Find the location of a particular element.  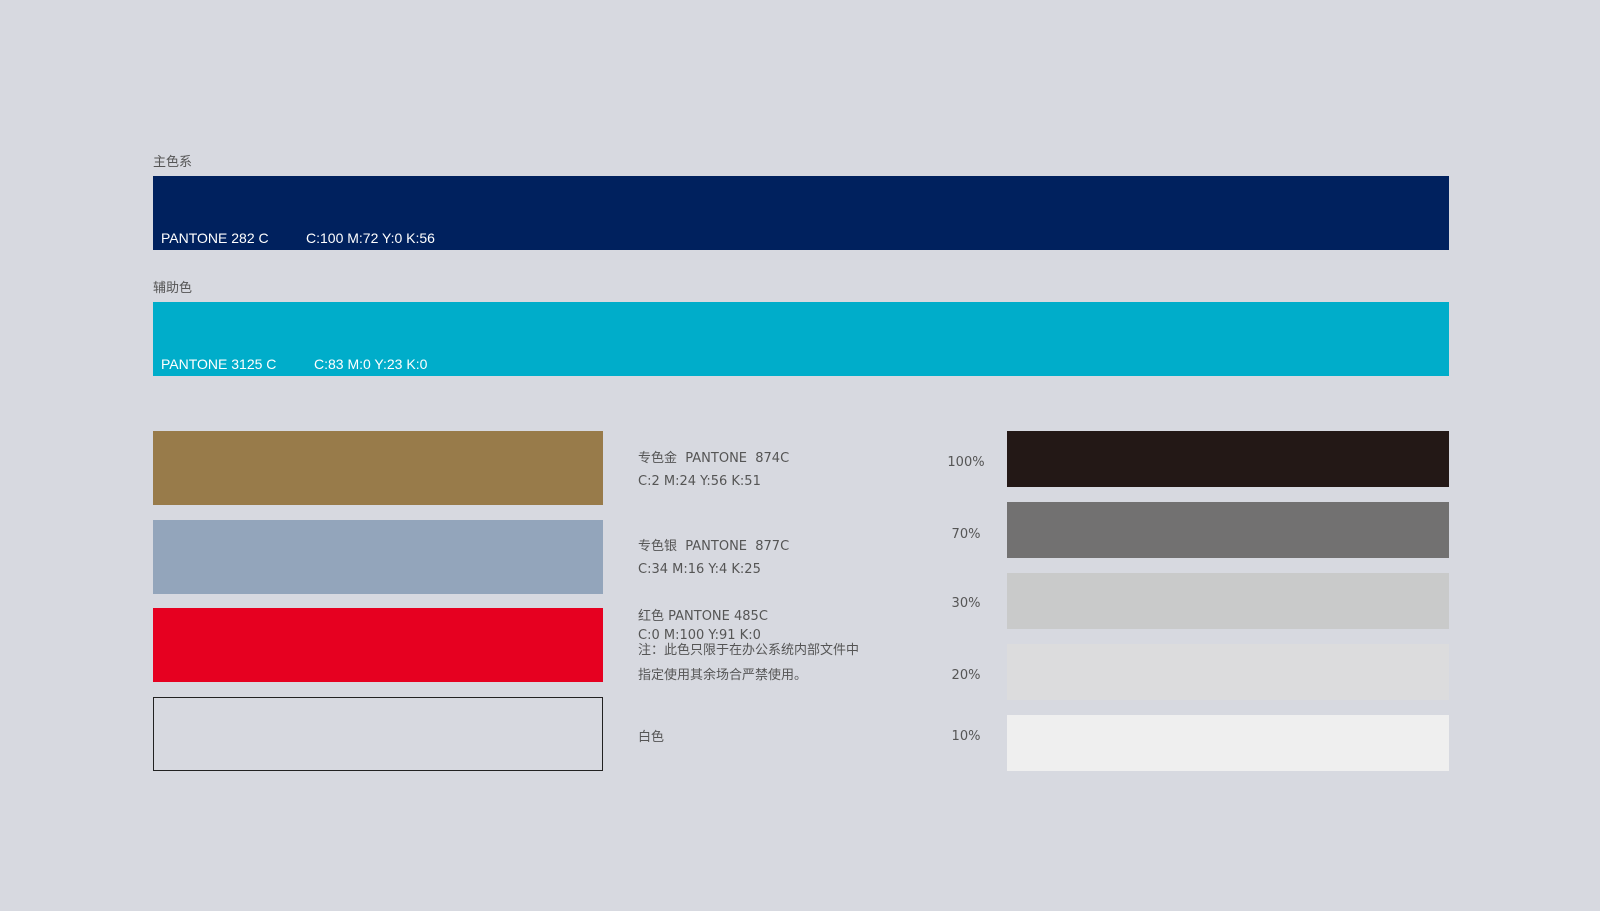

tint-label-20: 20% is located at coordinates (966, 675).